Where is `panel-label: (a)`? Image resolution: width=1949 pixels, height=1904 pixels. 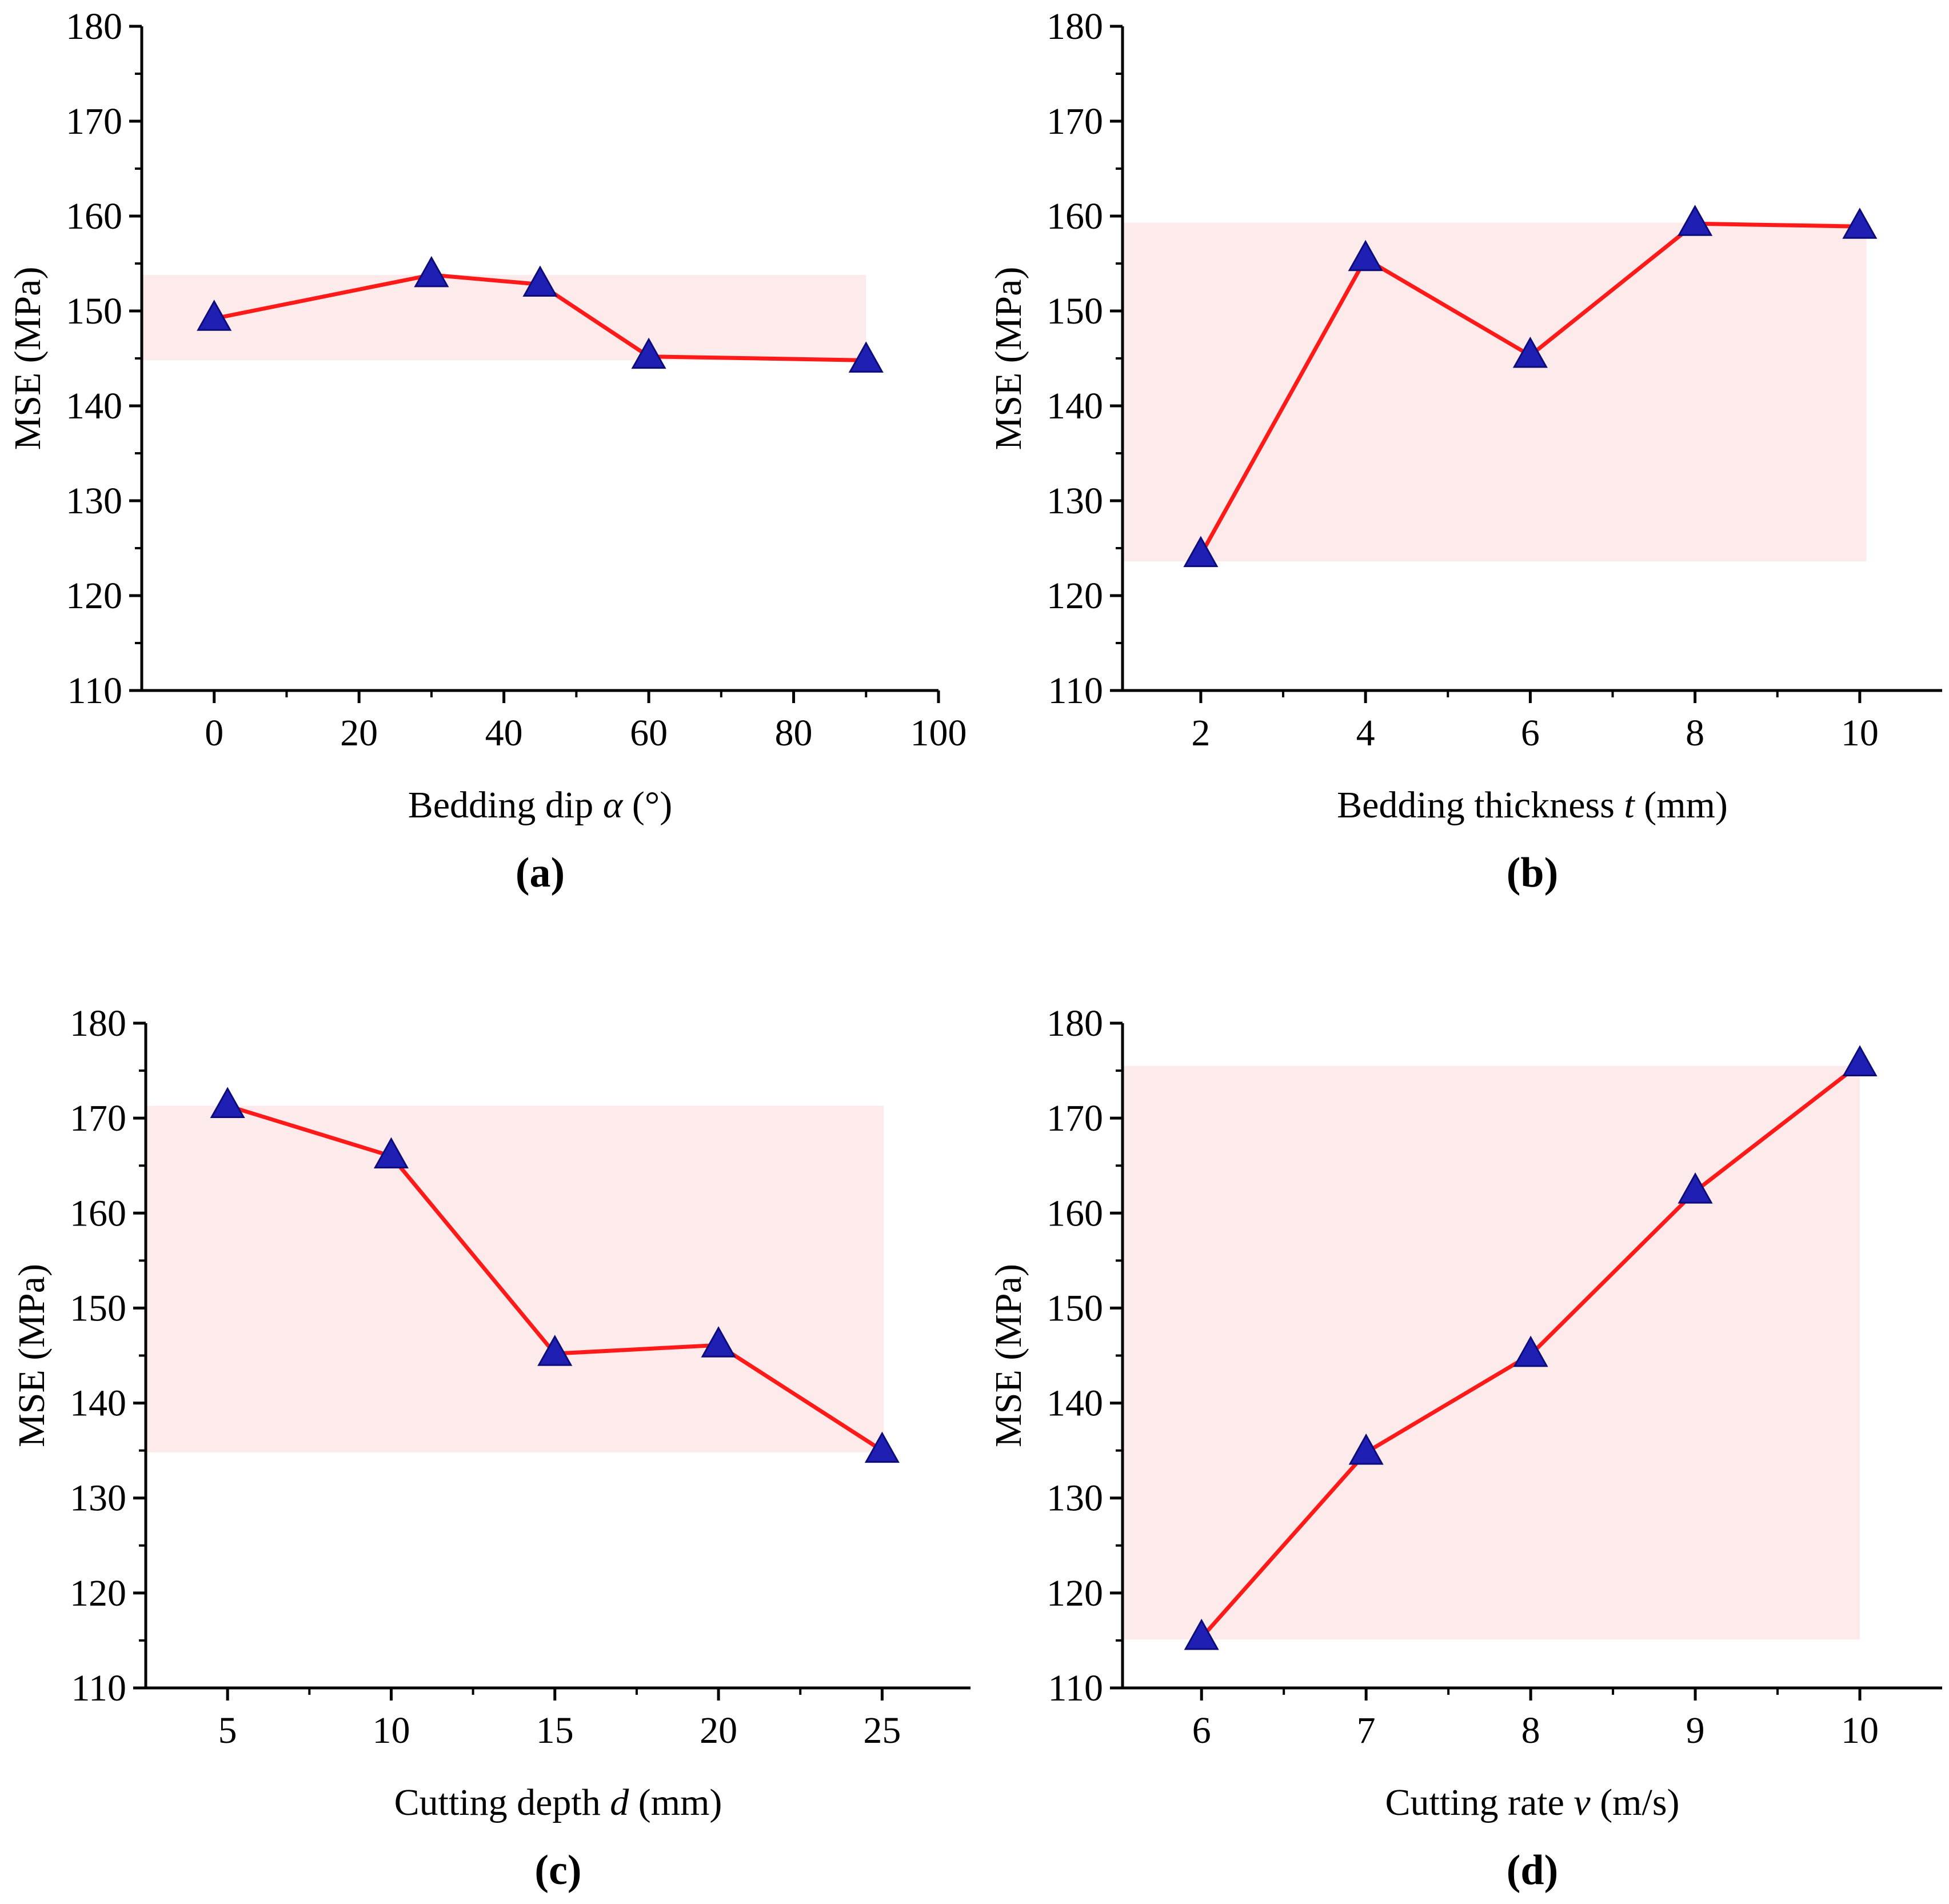
panel-label: (a) is located at coordinates (540, 872).